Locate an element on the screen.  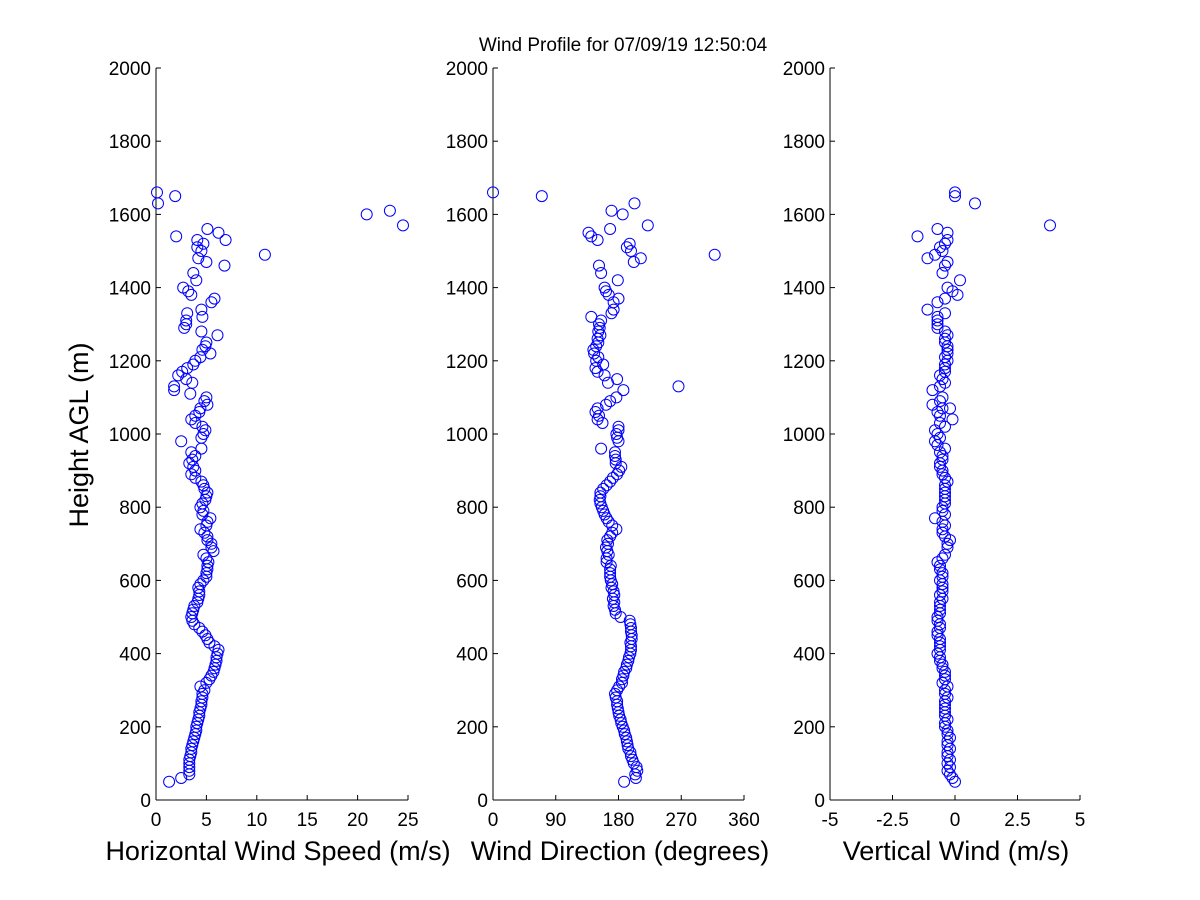
x-tick-label: 2.5 is located at coordinates (1017, 820).